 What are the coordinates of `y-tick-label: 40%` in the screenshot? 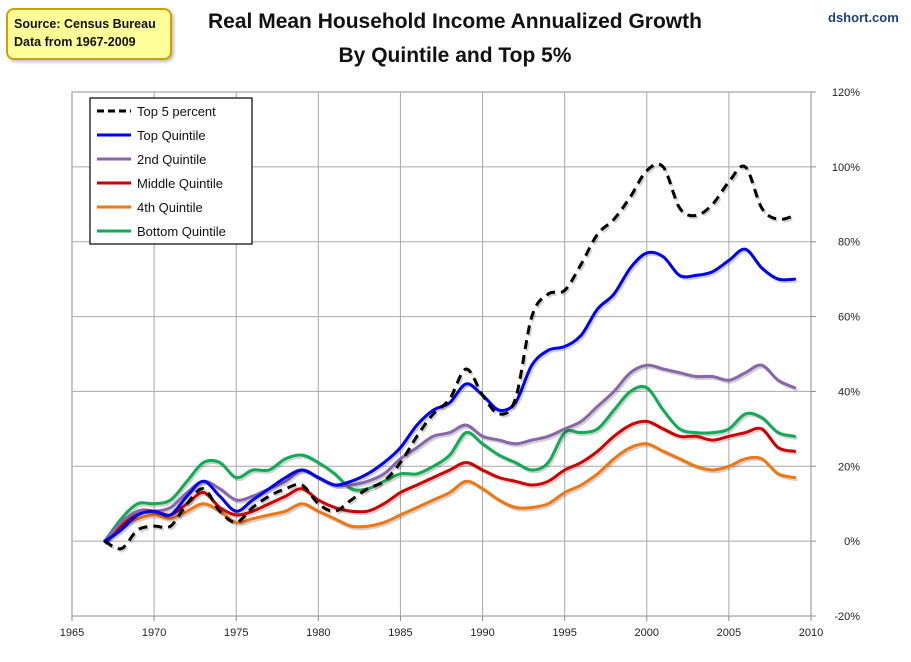 It's located at (849, 392).